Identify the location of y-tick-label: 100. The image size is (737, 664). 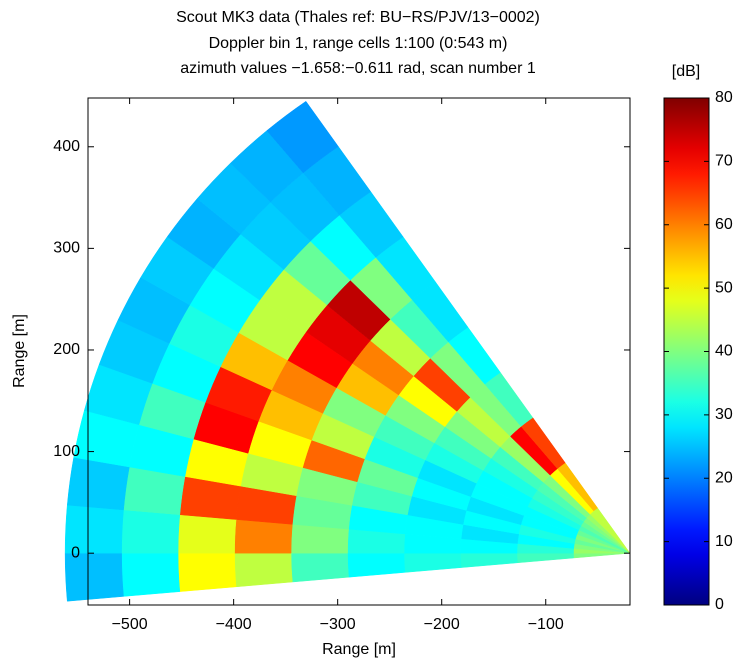
(66, 451).